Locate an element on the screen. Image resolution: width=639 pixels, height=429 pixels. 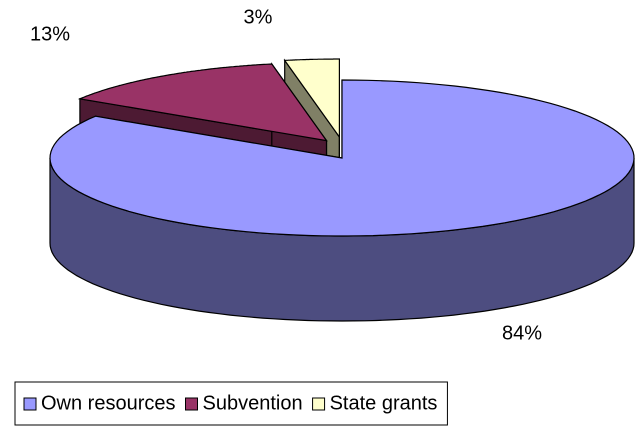
legend-label: Subvention is located at coordinates (253, 403).